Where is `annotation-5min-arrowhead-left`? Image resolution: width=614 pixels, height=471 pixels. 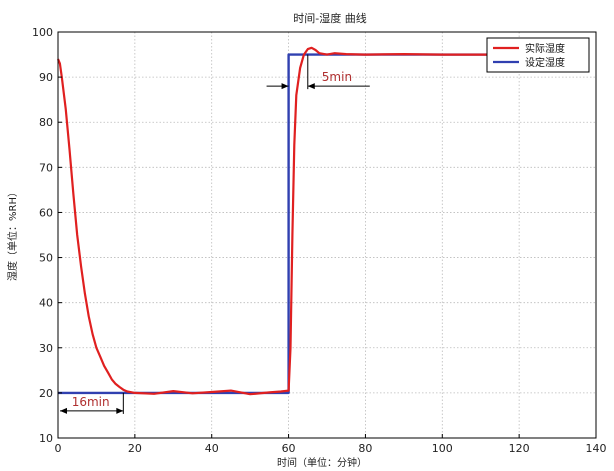
annotation-5min-arrowhead-left is located at coordinates (285, 86).